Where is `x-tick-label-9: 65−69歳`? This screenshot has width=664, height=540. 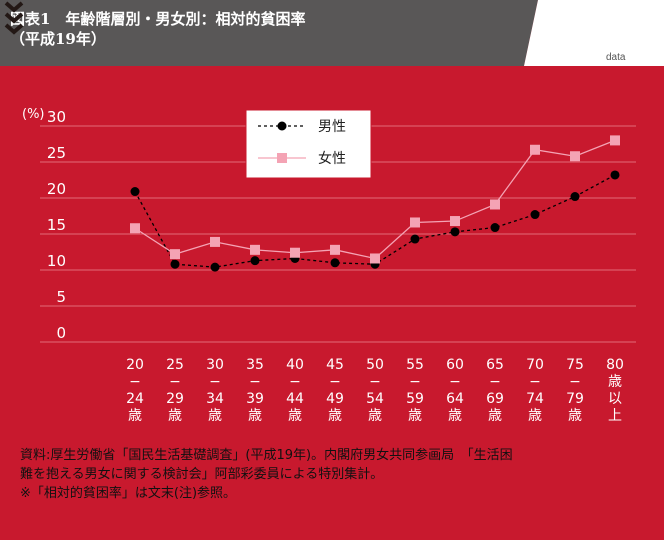
x-tick-label-9: 65−69歳 is located at coordinates (495, 390).